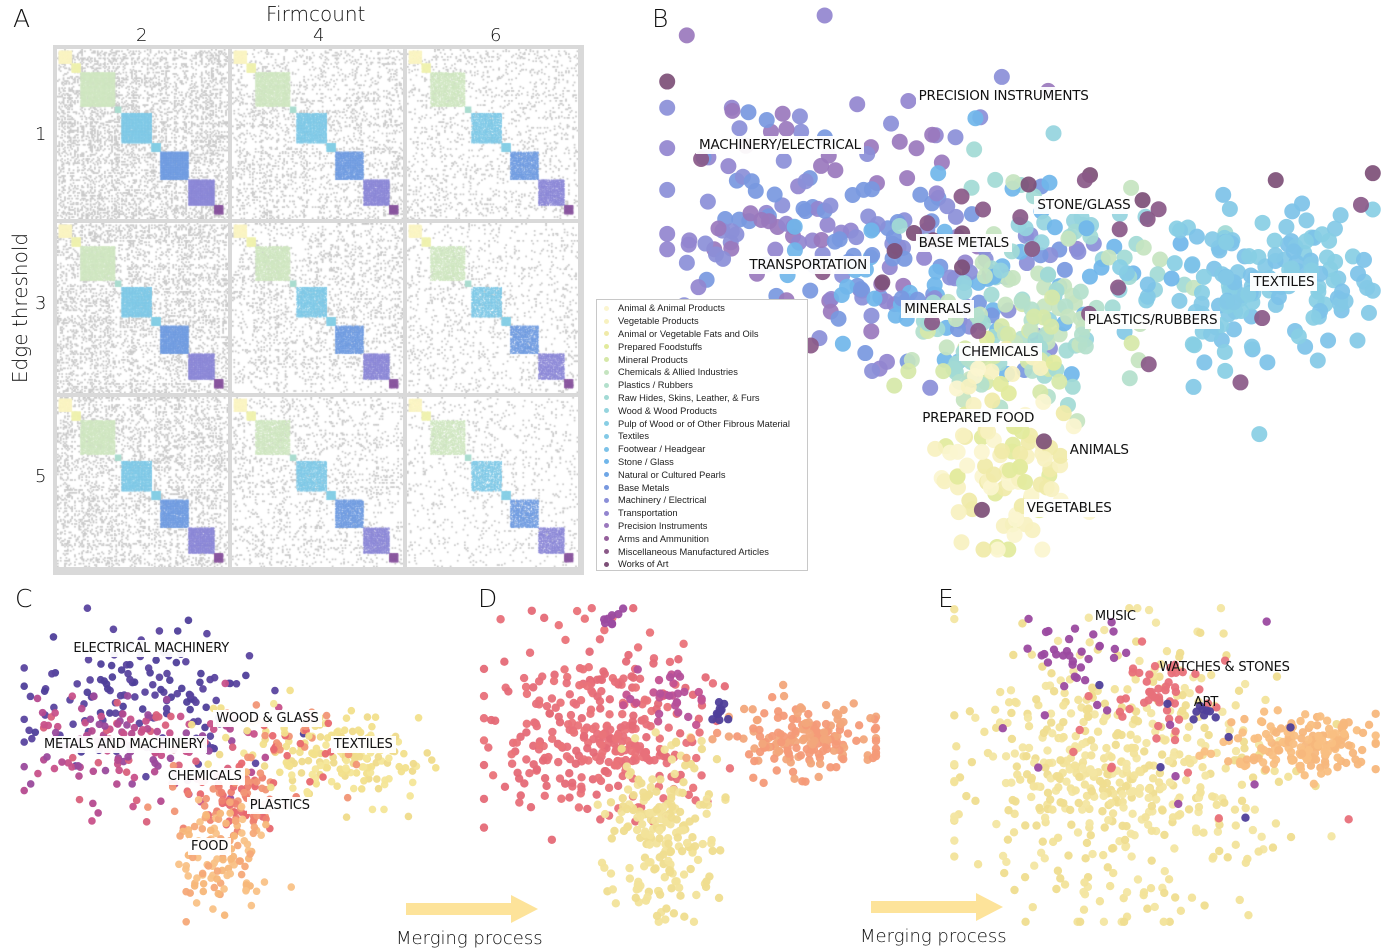  What do you see at coordinates (488, 598) in the screenshot?
I see `panel-d-letter: D` at bounding box center [488, 598].